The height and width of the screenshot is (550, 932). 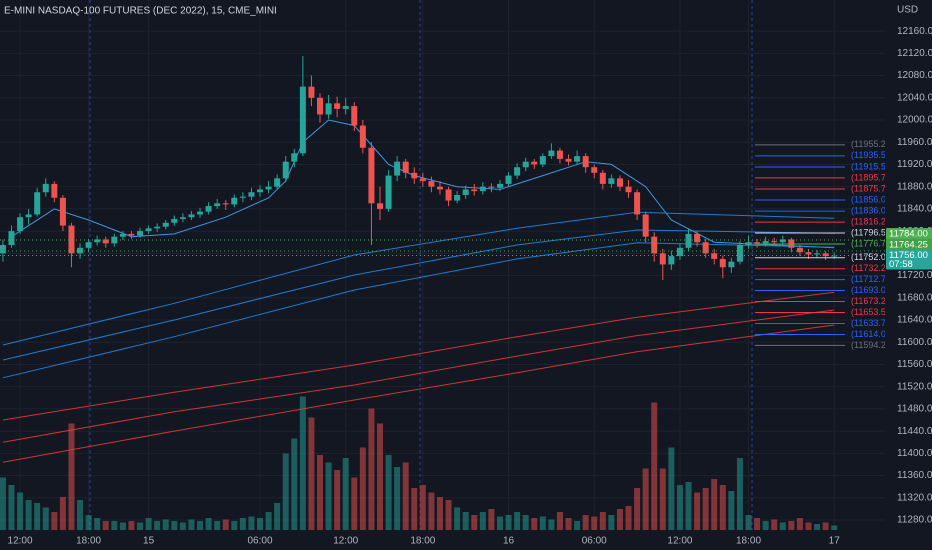 What do you see at coordinates (914, 320) in the screenshot?
I see `y-tick-label: 11640.00` at bounding box center [914, 320].